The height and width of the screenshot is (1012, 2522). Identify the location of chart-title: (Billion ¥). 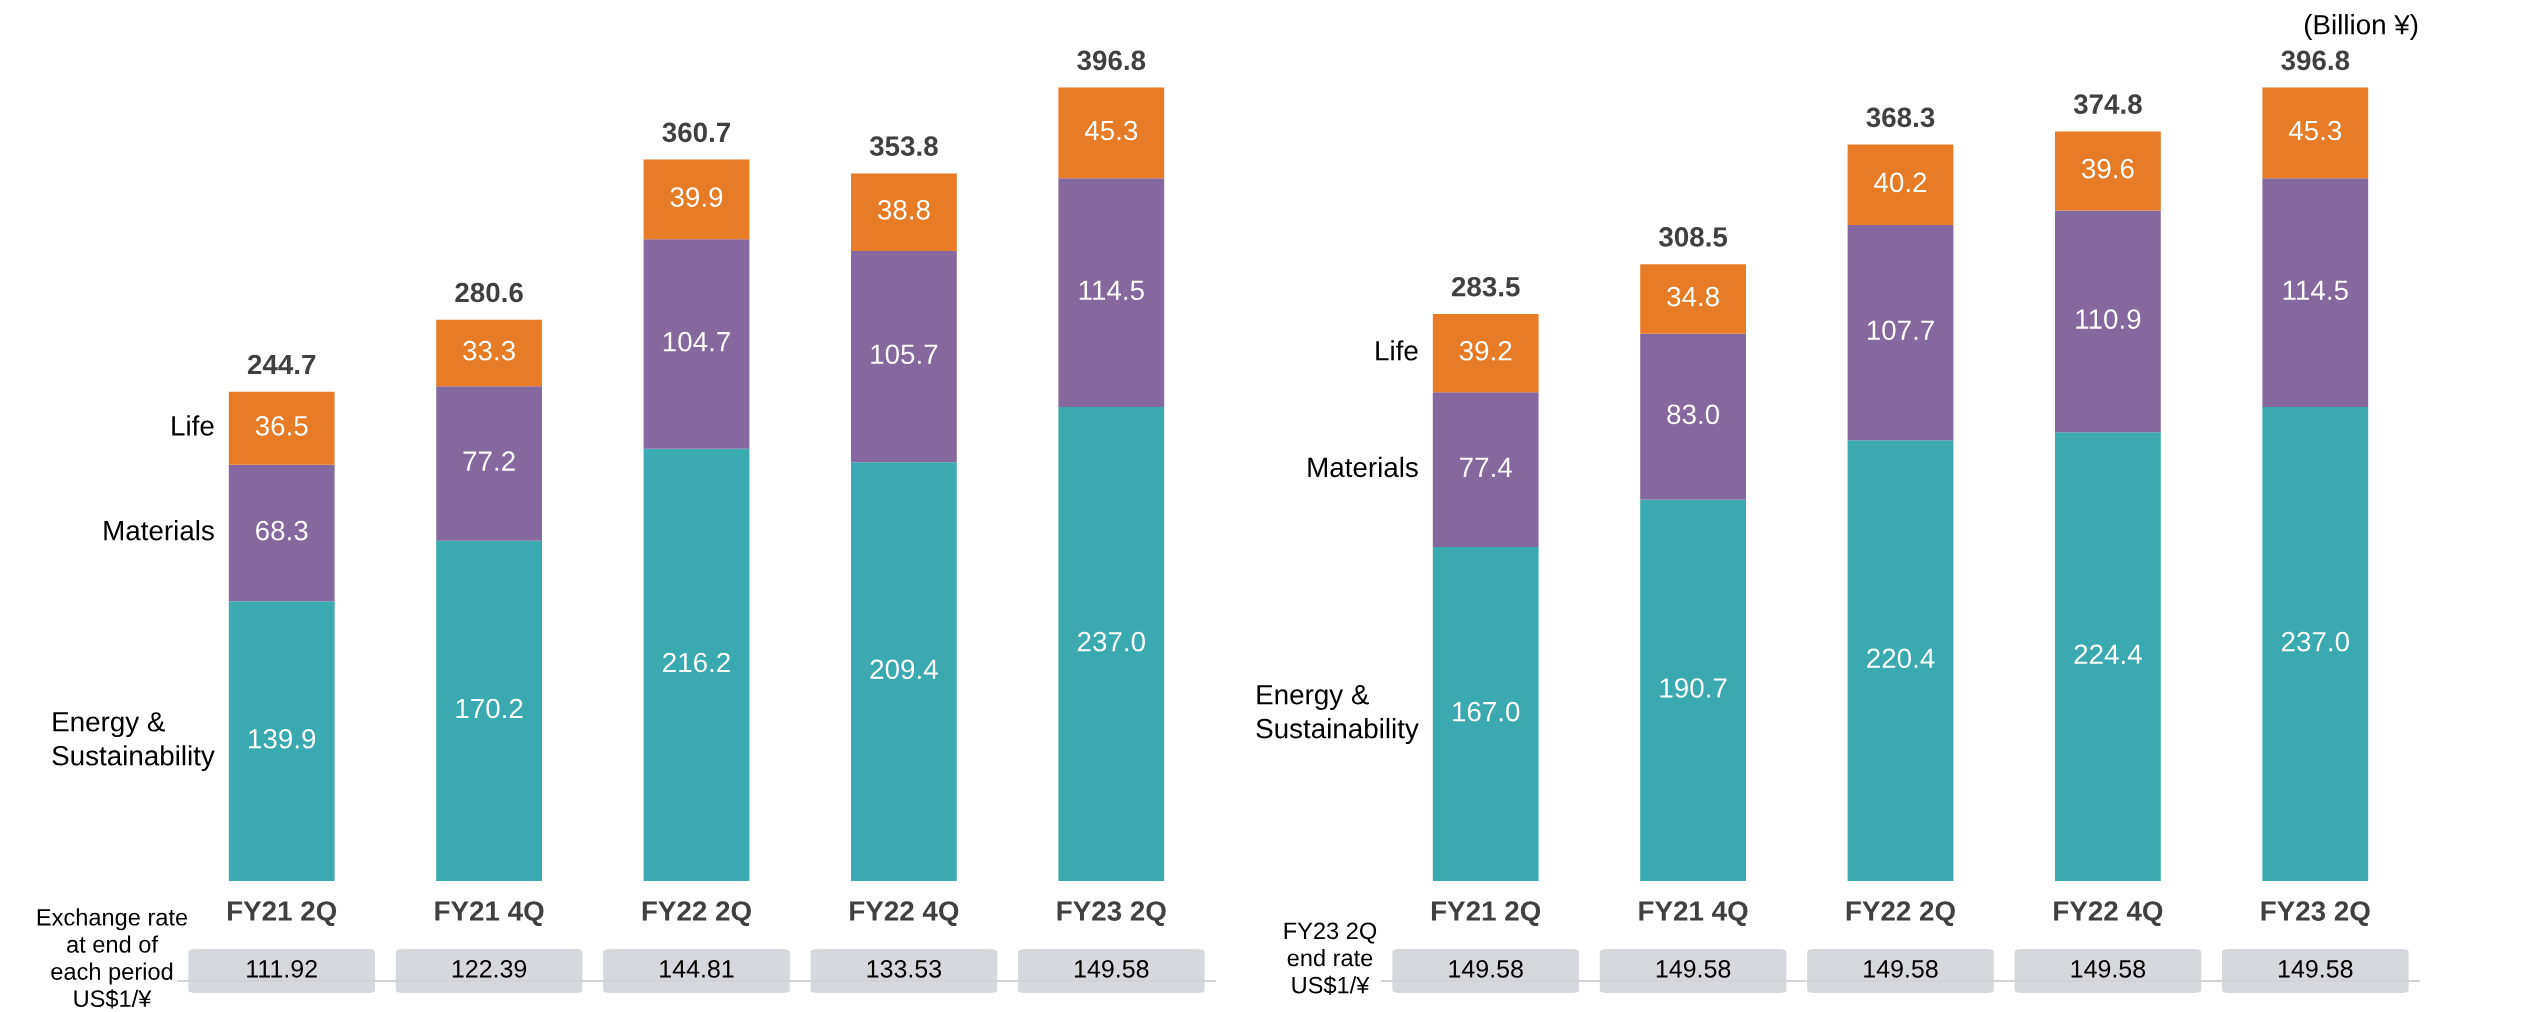
(2361, 27).